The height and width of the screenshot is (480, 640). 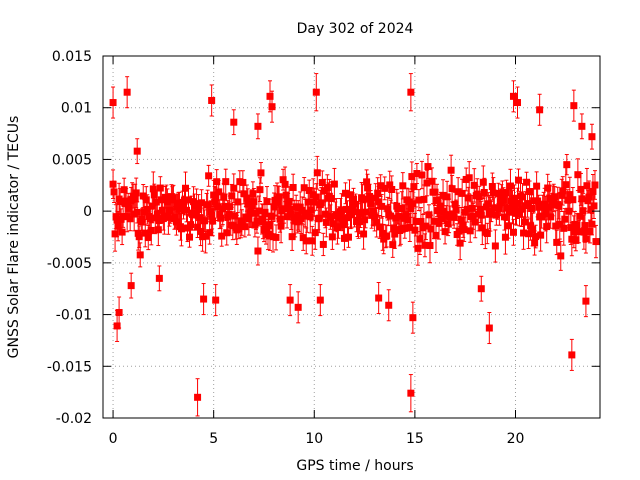 What do you see at coordinates (72, 57) in the screenshot?
I see `y-tick-label: 0.015` at bounding box center [72, 57].